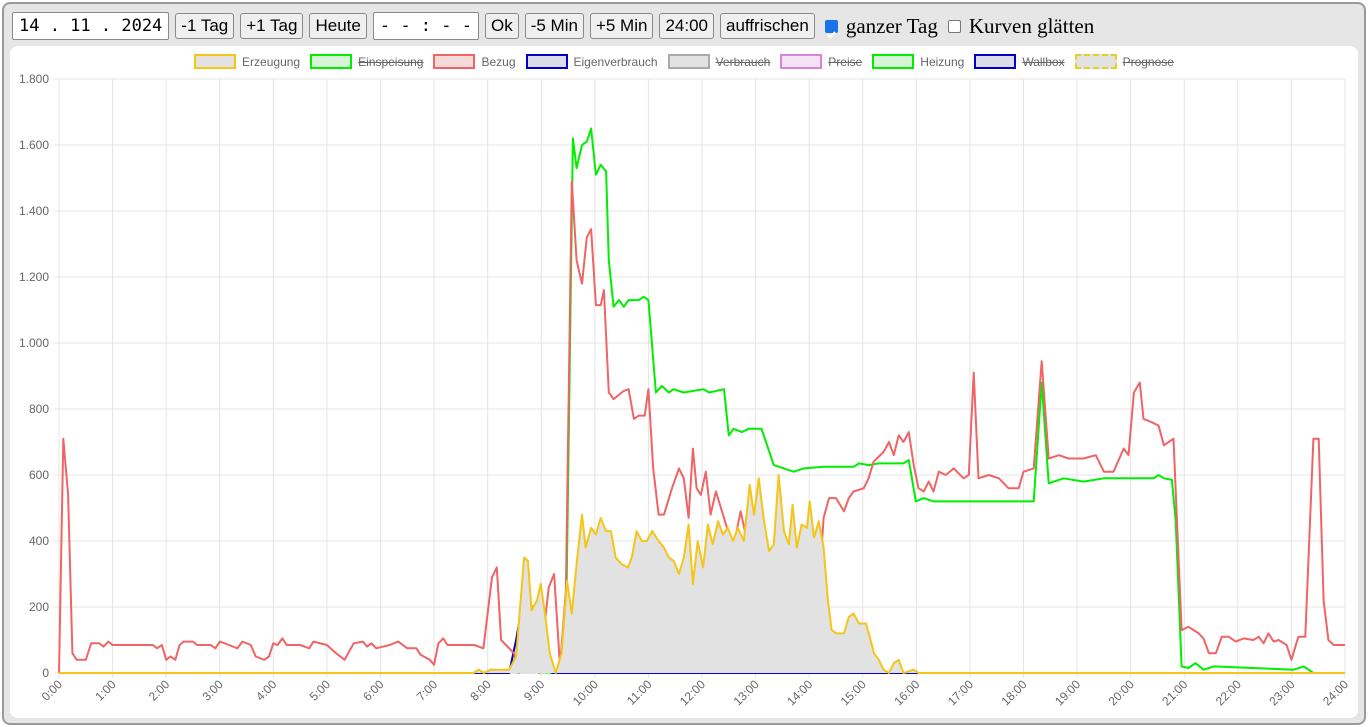 The image size is (1368, 727). What do you see at coordinates (621, 26) in the screenshot?
I see `button: +5 Min` at bounding box center [621, 26].